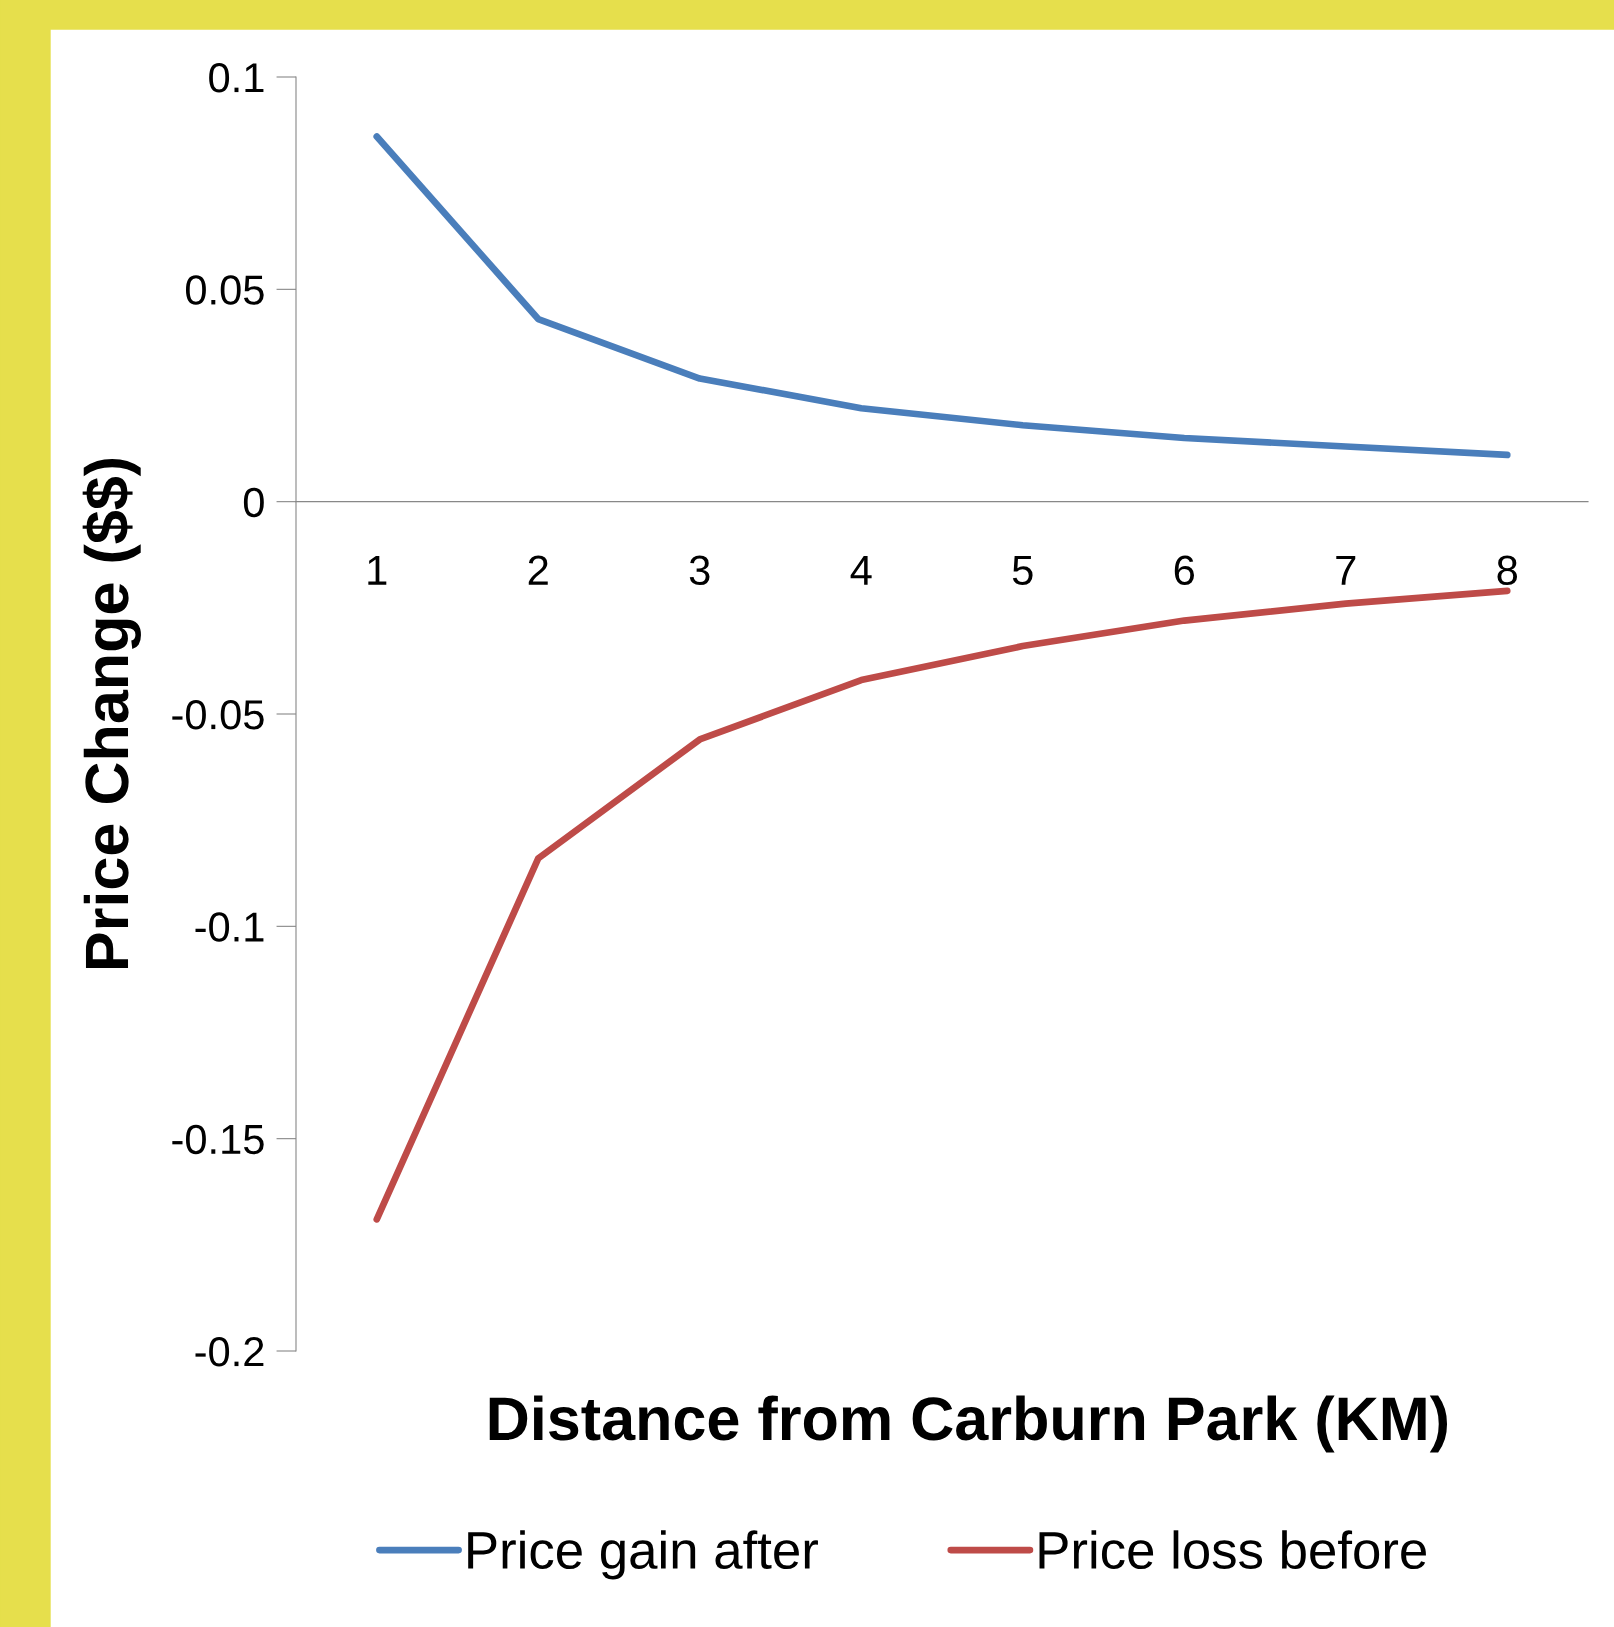  Describe the element at coordinates (236, 78) in the screenshot. I see `y-tick-label: 0.1` at that location.